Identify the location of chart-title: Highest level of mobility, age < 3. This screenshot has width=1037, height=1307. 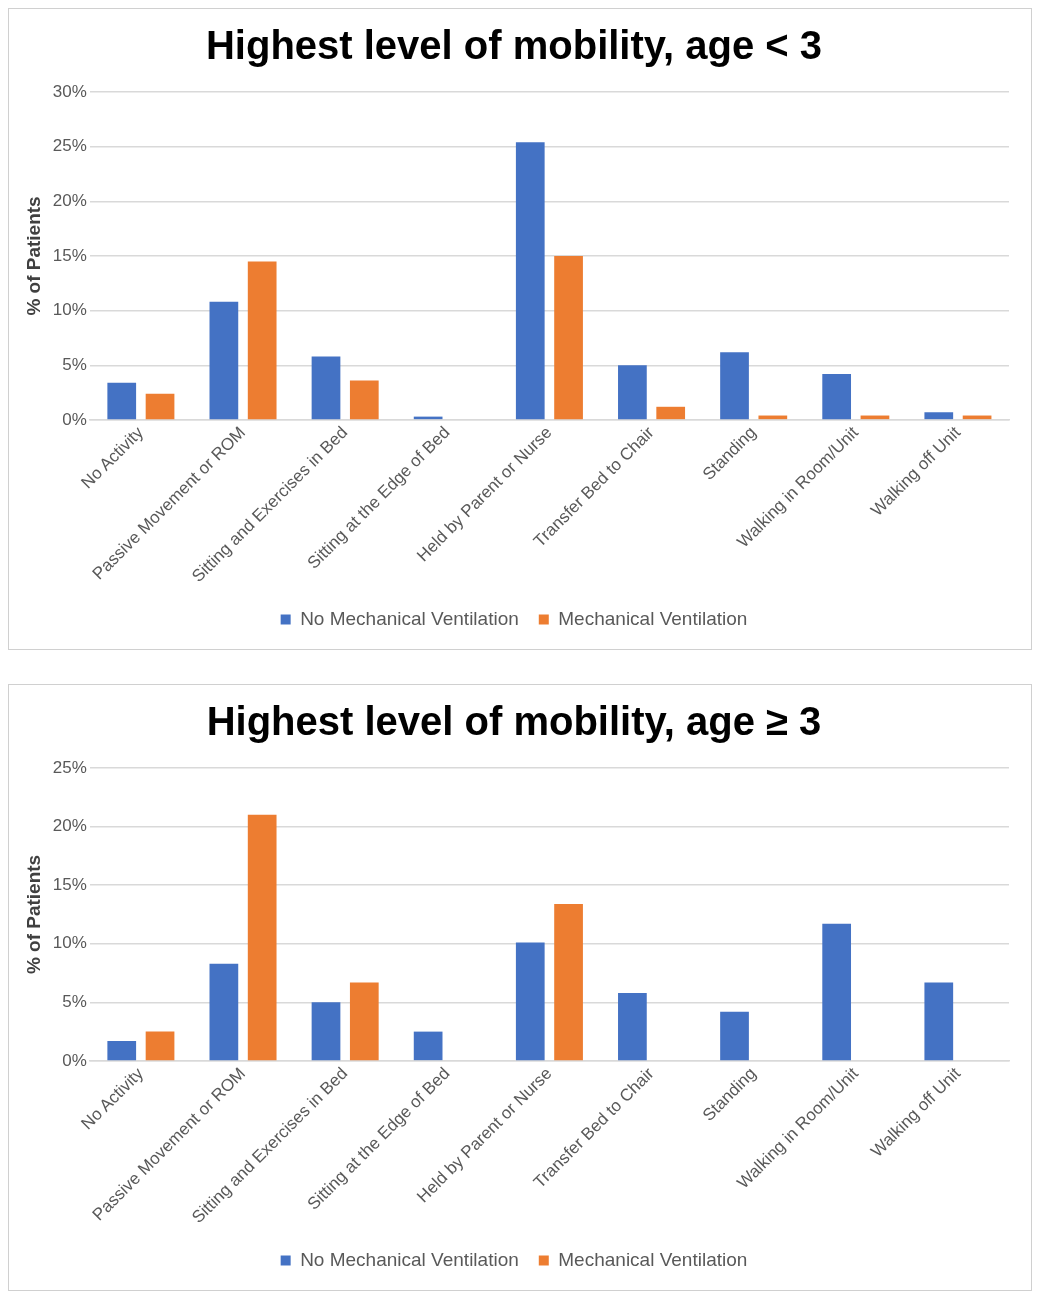
(514, 45).